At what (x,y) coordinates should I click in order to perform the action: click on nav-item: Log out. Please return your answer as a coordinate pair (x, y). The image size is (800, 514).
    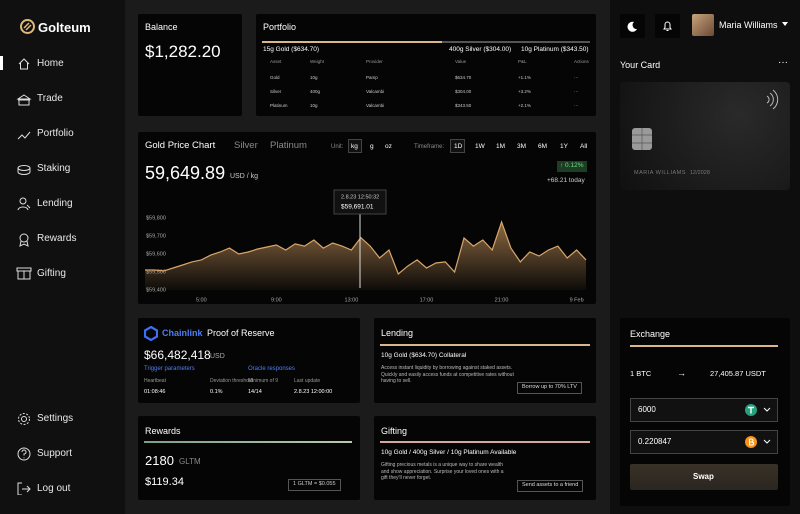
    Looking at the image, I should click on (54, 488).